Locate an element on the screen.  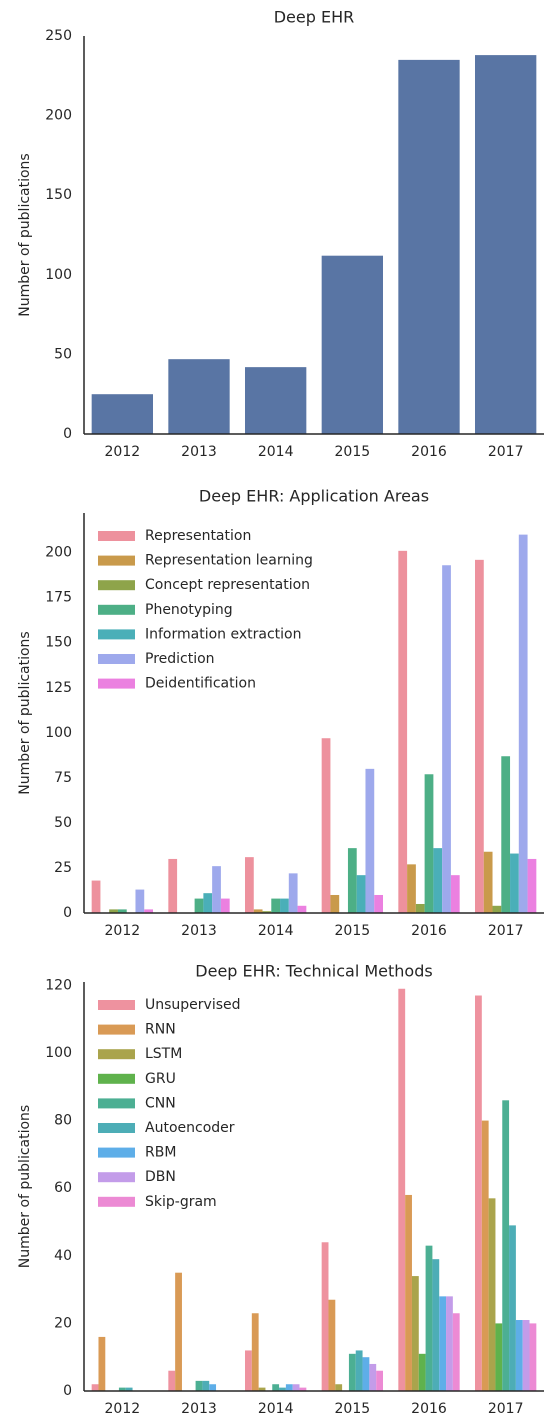
legend-label: Concept representation is located at coordinates (227, 585).